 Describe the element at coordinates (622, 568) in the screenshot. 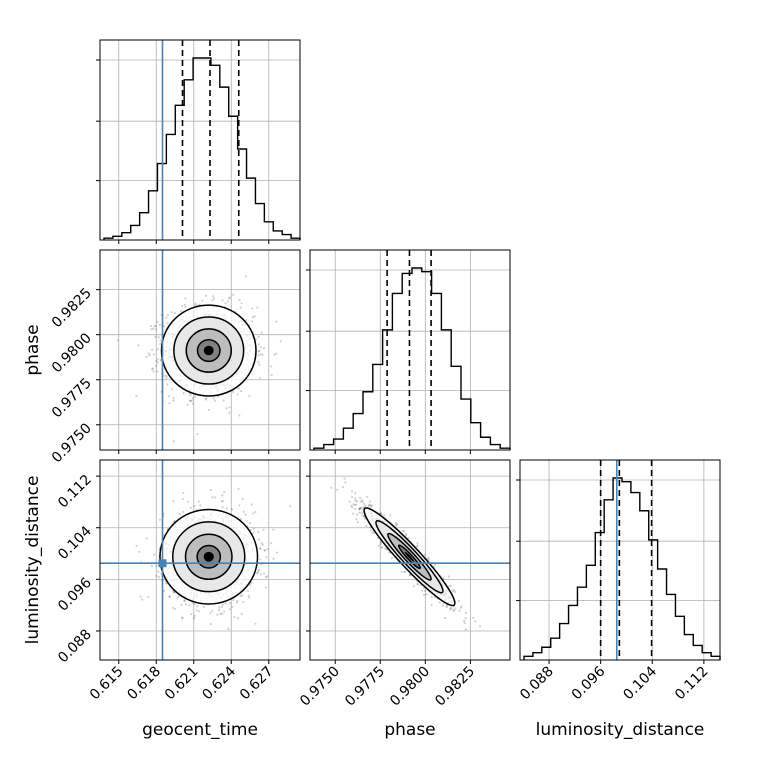

I see `histogram-step` at that location.